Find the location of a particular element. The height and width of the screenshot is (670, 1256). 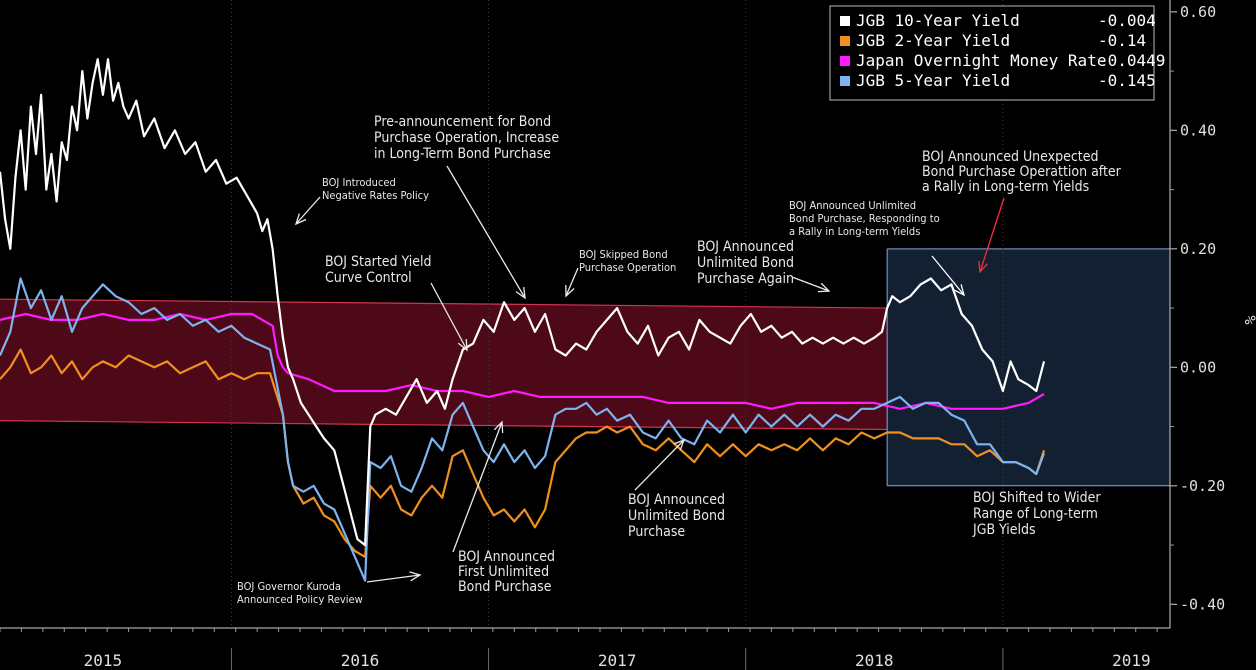

series-line-japan-overnight-money-rate is located at coordinates (522, 361).